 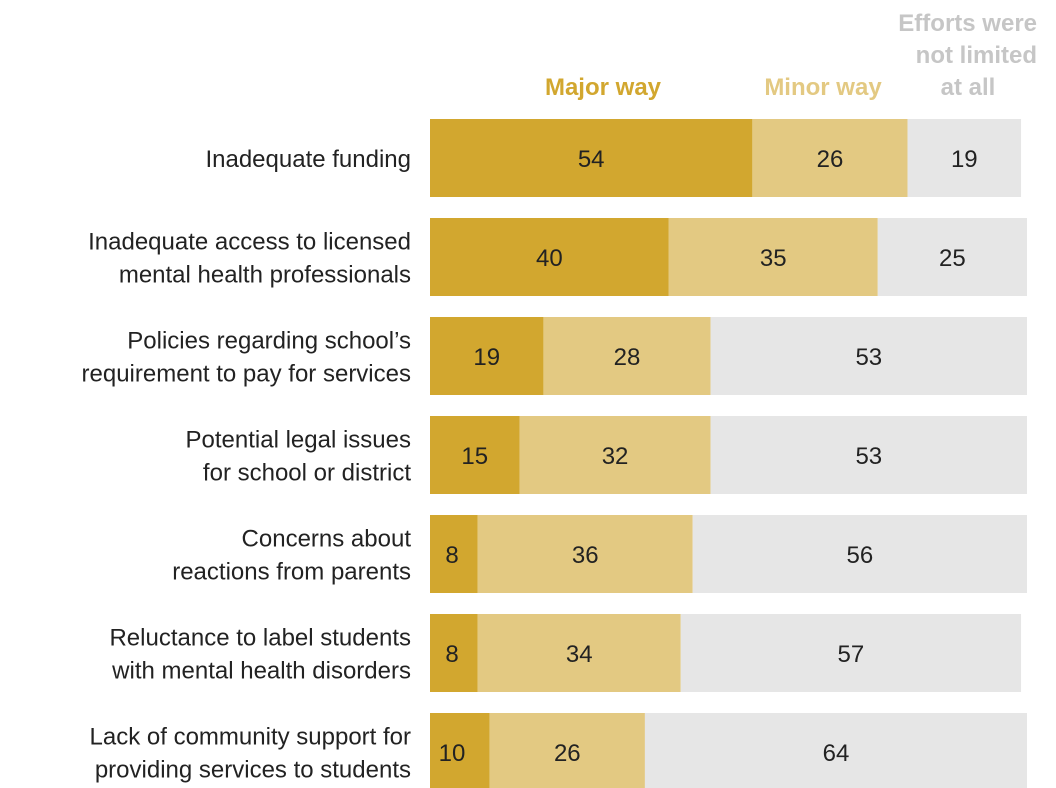 What do you see at coordinates (298, 440) in the screenshot?
I see `category-label: Potential legal issues` at bounding box center [298, 440].